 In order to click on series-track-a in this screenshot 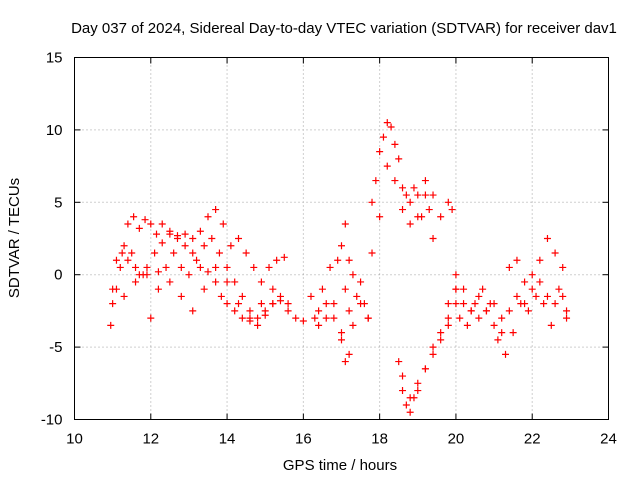, I will do `click(207, 271)`.